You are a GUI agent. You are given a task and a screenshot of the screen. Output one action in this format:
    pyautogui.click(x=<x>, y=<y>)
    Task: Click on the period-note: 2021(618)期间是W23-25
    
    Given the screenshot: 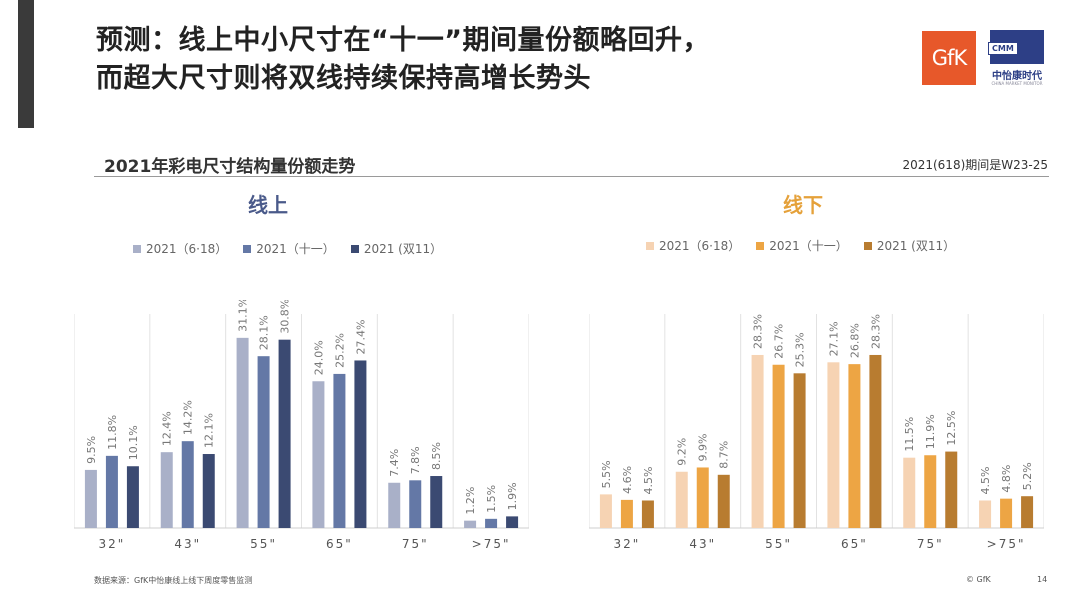 What is the action you would take?
    pyautogui.click(x=975, y=165)
    